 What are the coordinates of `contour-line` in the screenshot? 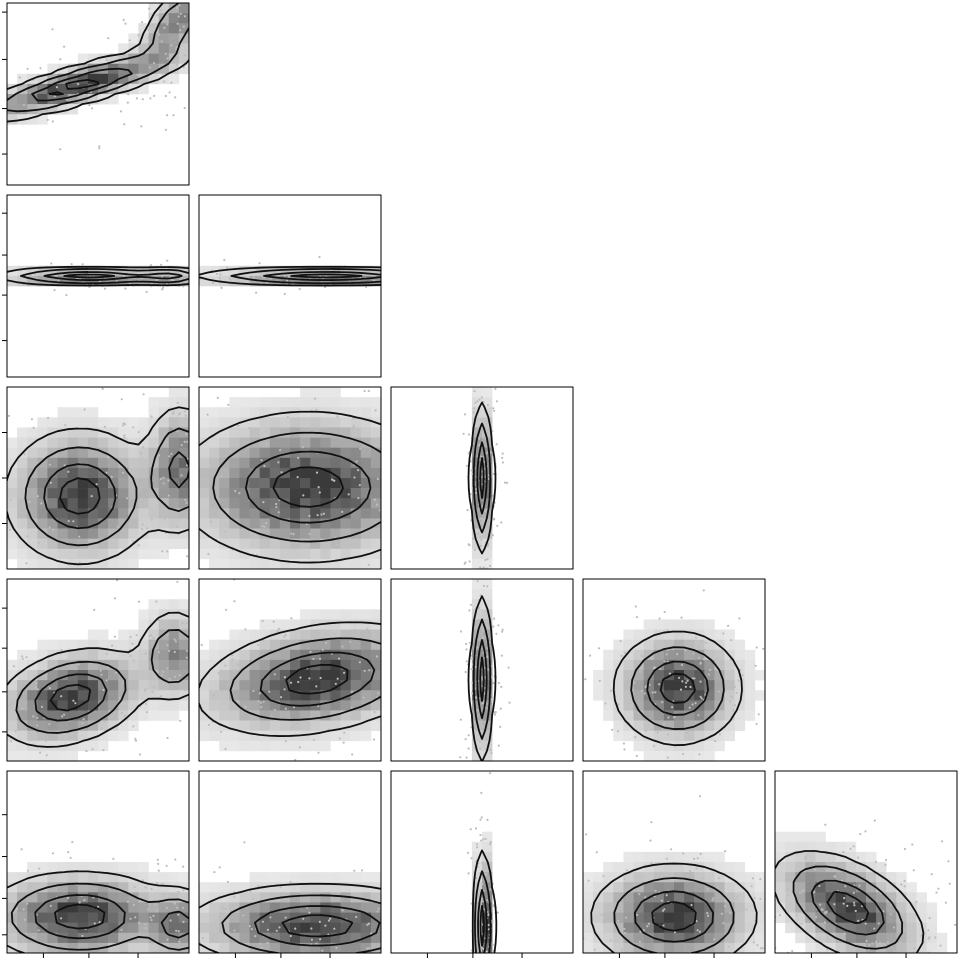 It's located at (290, 679).